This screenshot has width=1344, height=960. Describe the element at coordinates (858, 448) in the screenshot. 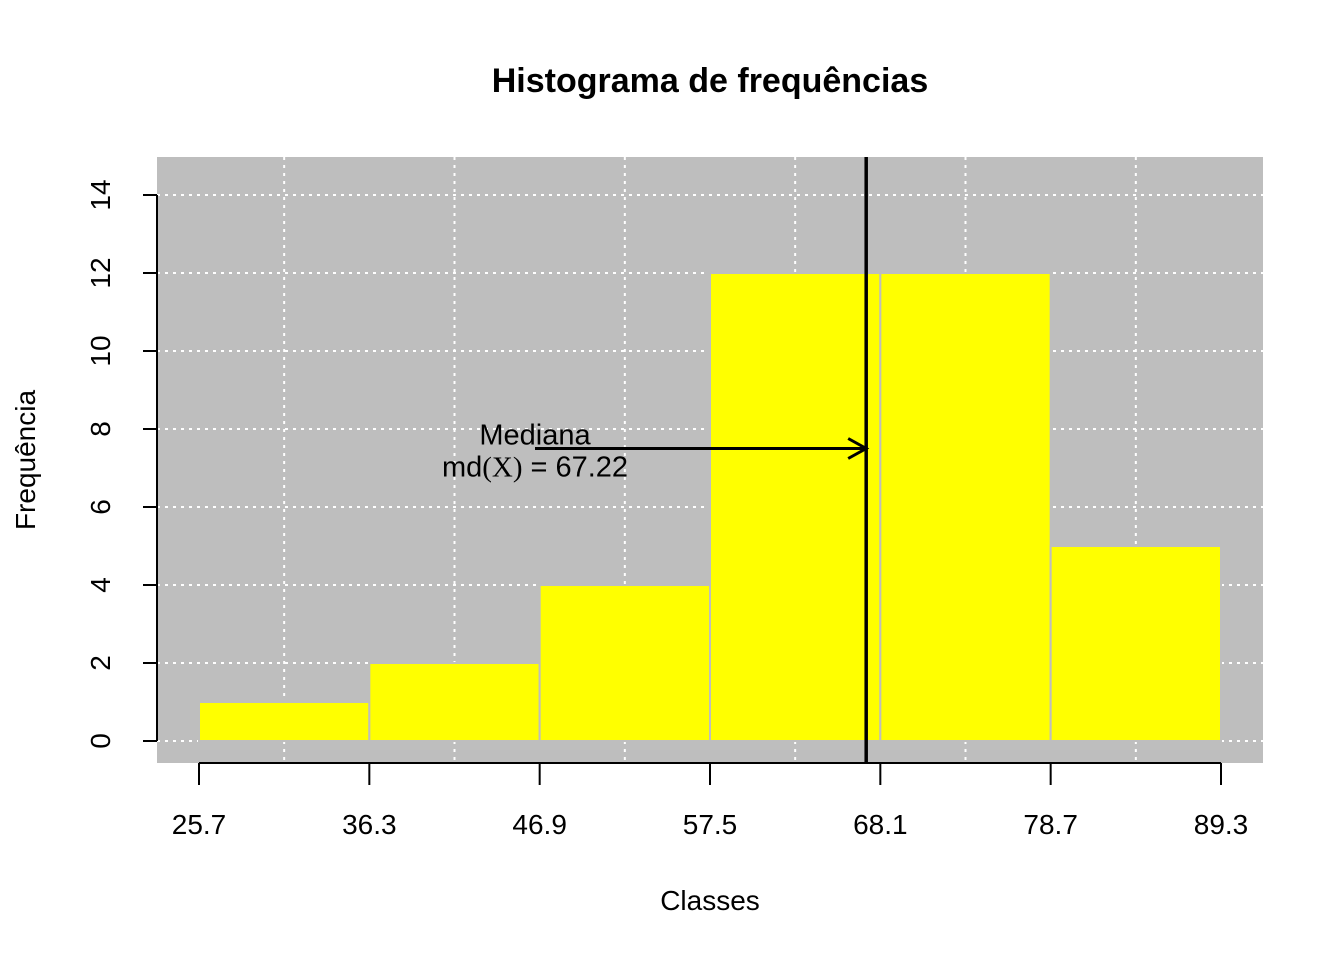

I see `median-arrowhead` at that location.